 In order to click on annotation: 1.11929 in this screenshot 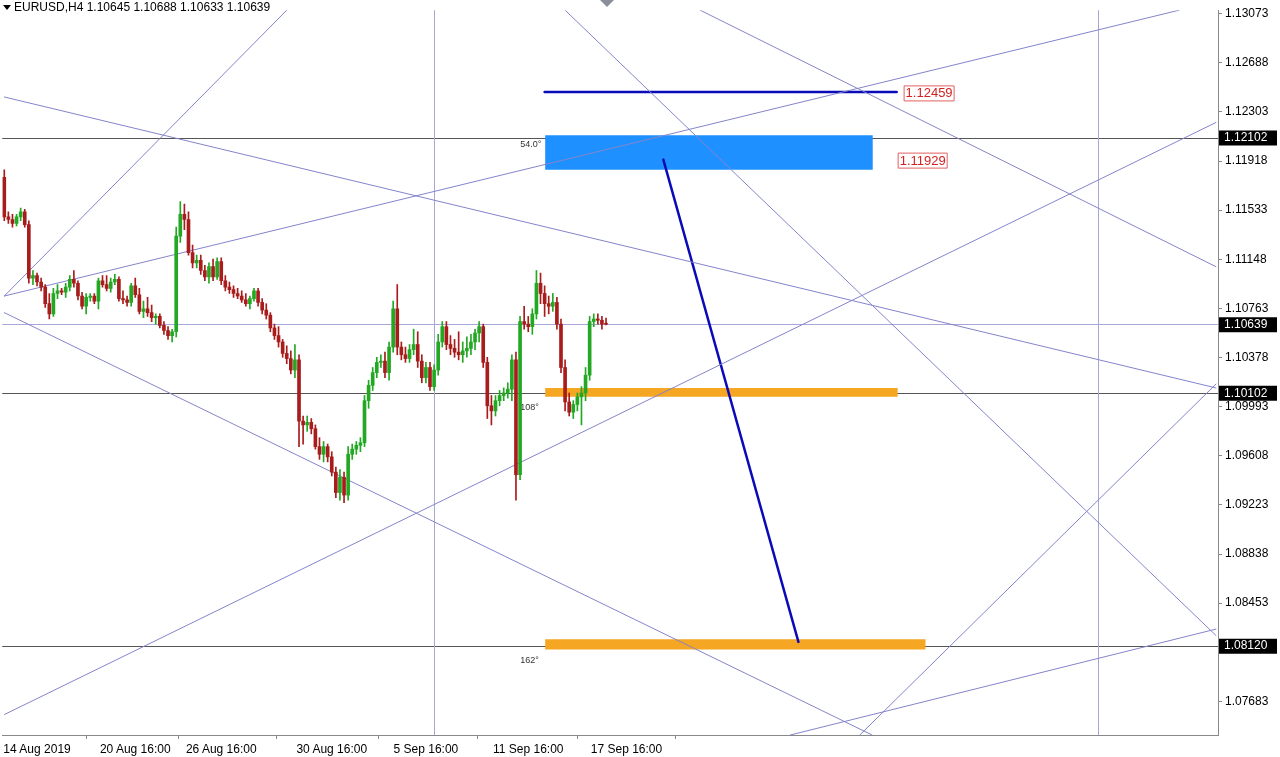, I will do `click(922, 160)`.